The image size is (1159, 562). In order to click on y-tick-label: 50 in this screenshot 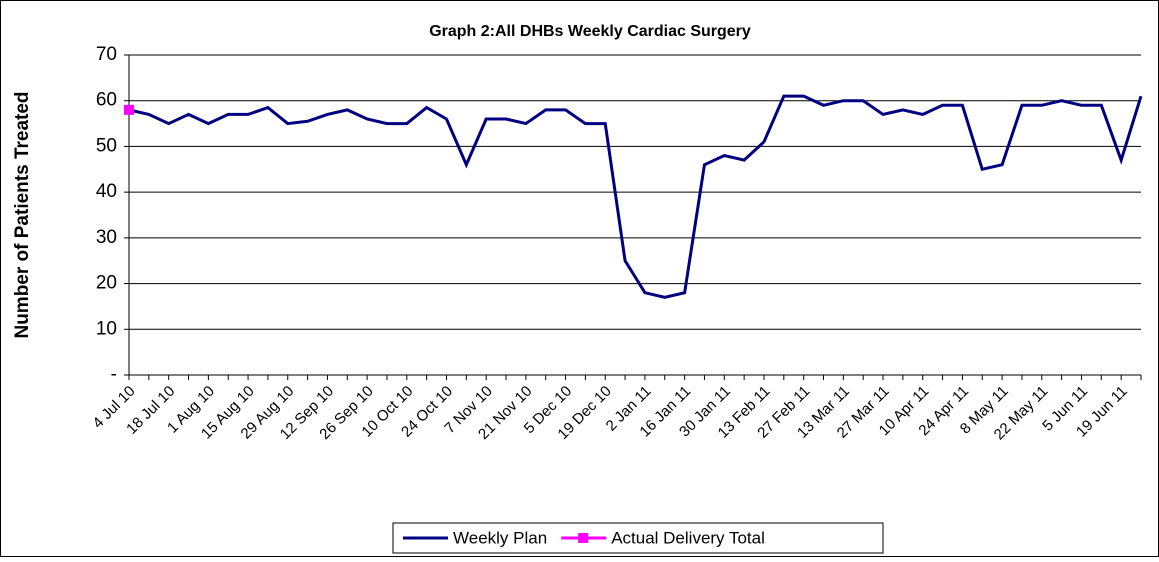, I will do `click(106, 145)`.